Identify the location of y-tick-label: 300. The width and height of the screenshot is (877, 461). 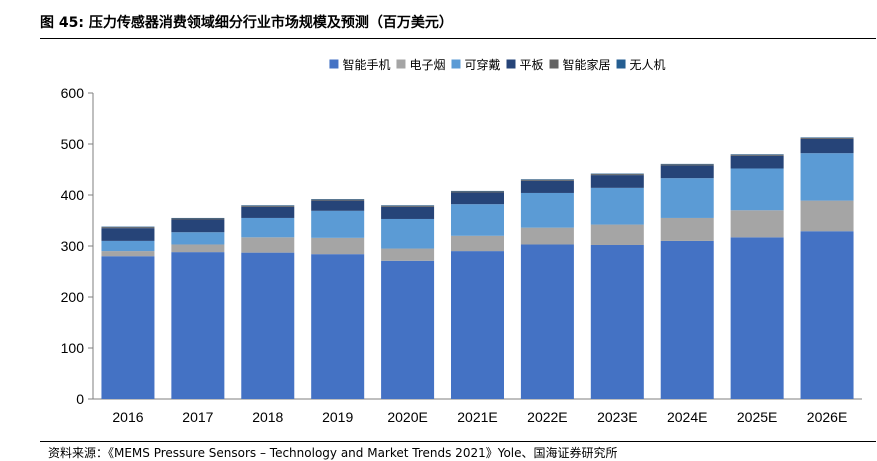
(73, 246).